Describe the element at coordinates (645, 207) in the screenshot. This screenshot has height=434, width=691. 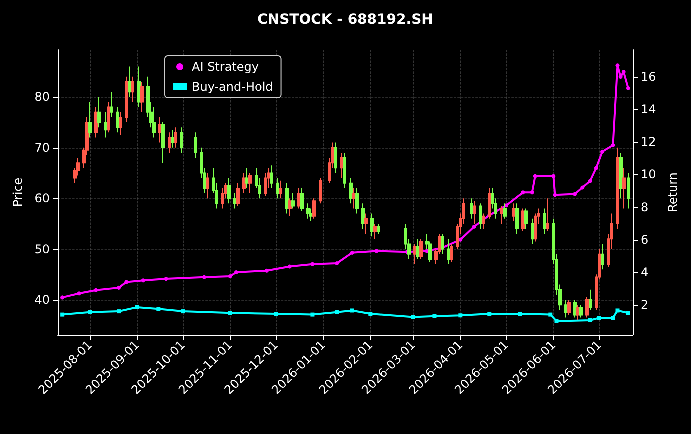
I see `y2-tick-label: 8` at that location.